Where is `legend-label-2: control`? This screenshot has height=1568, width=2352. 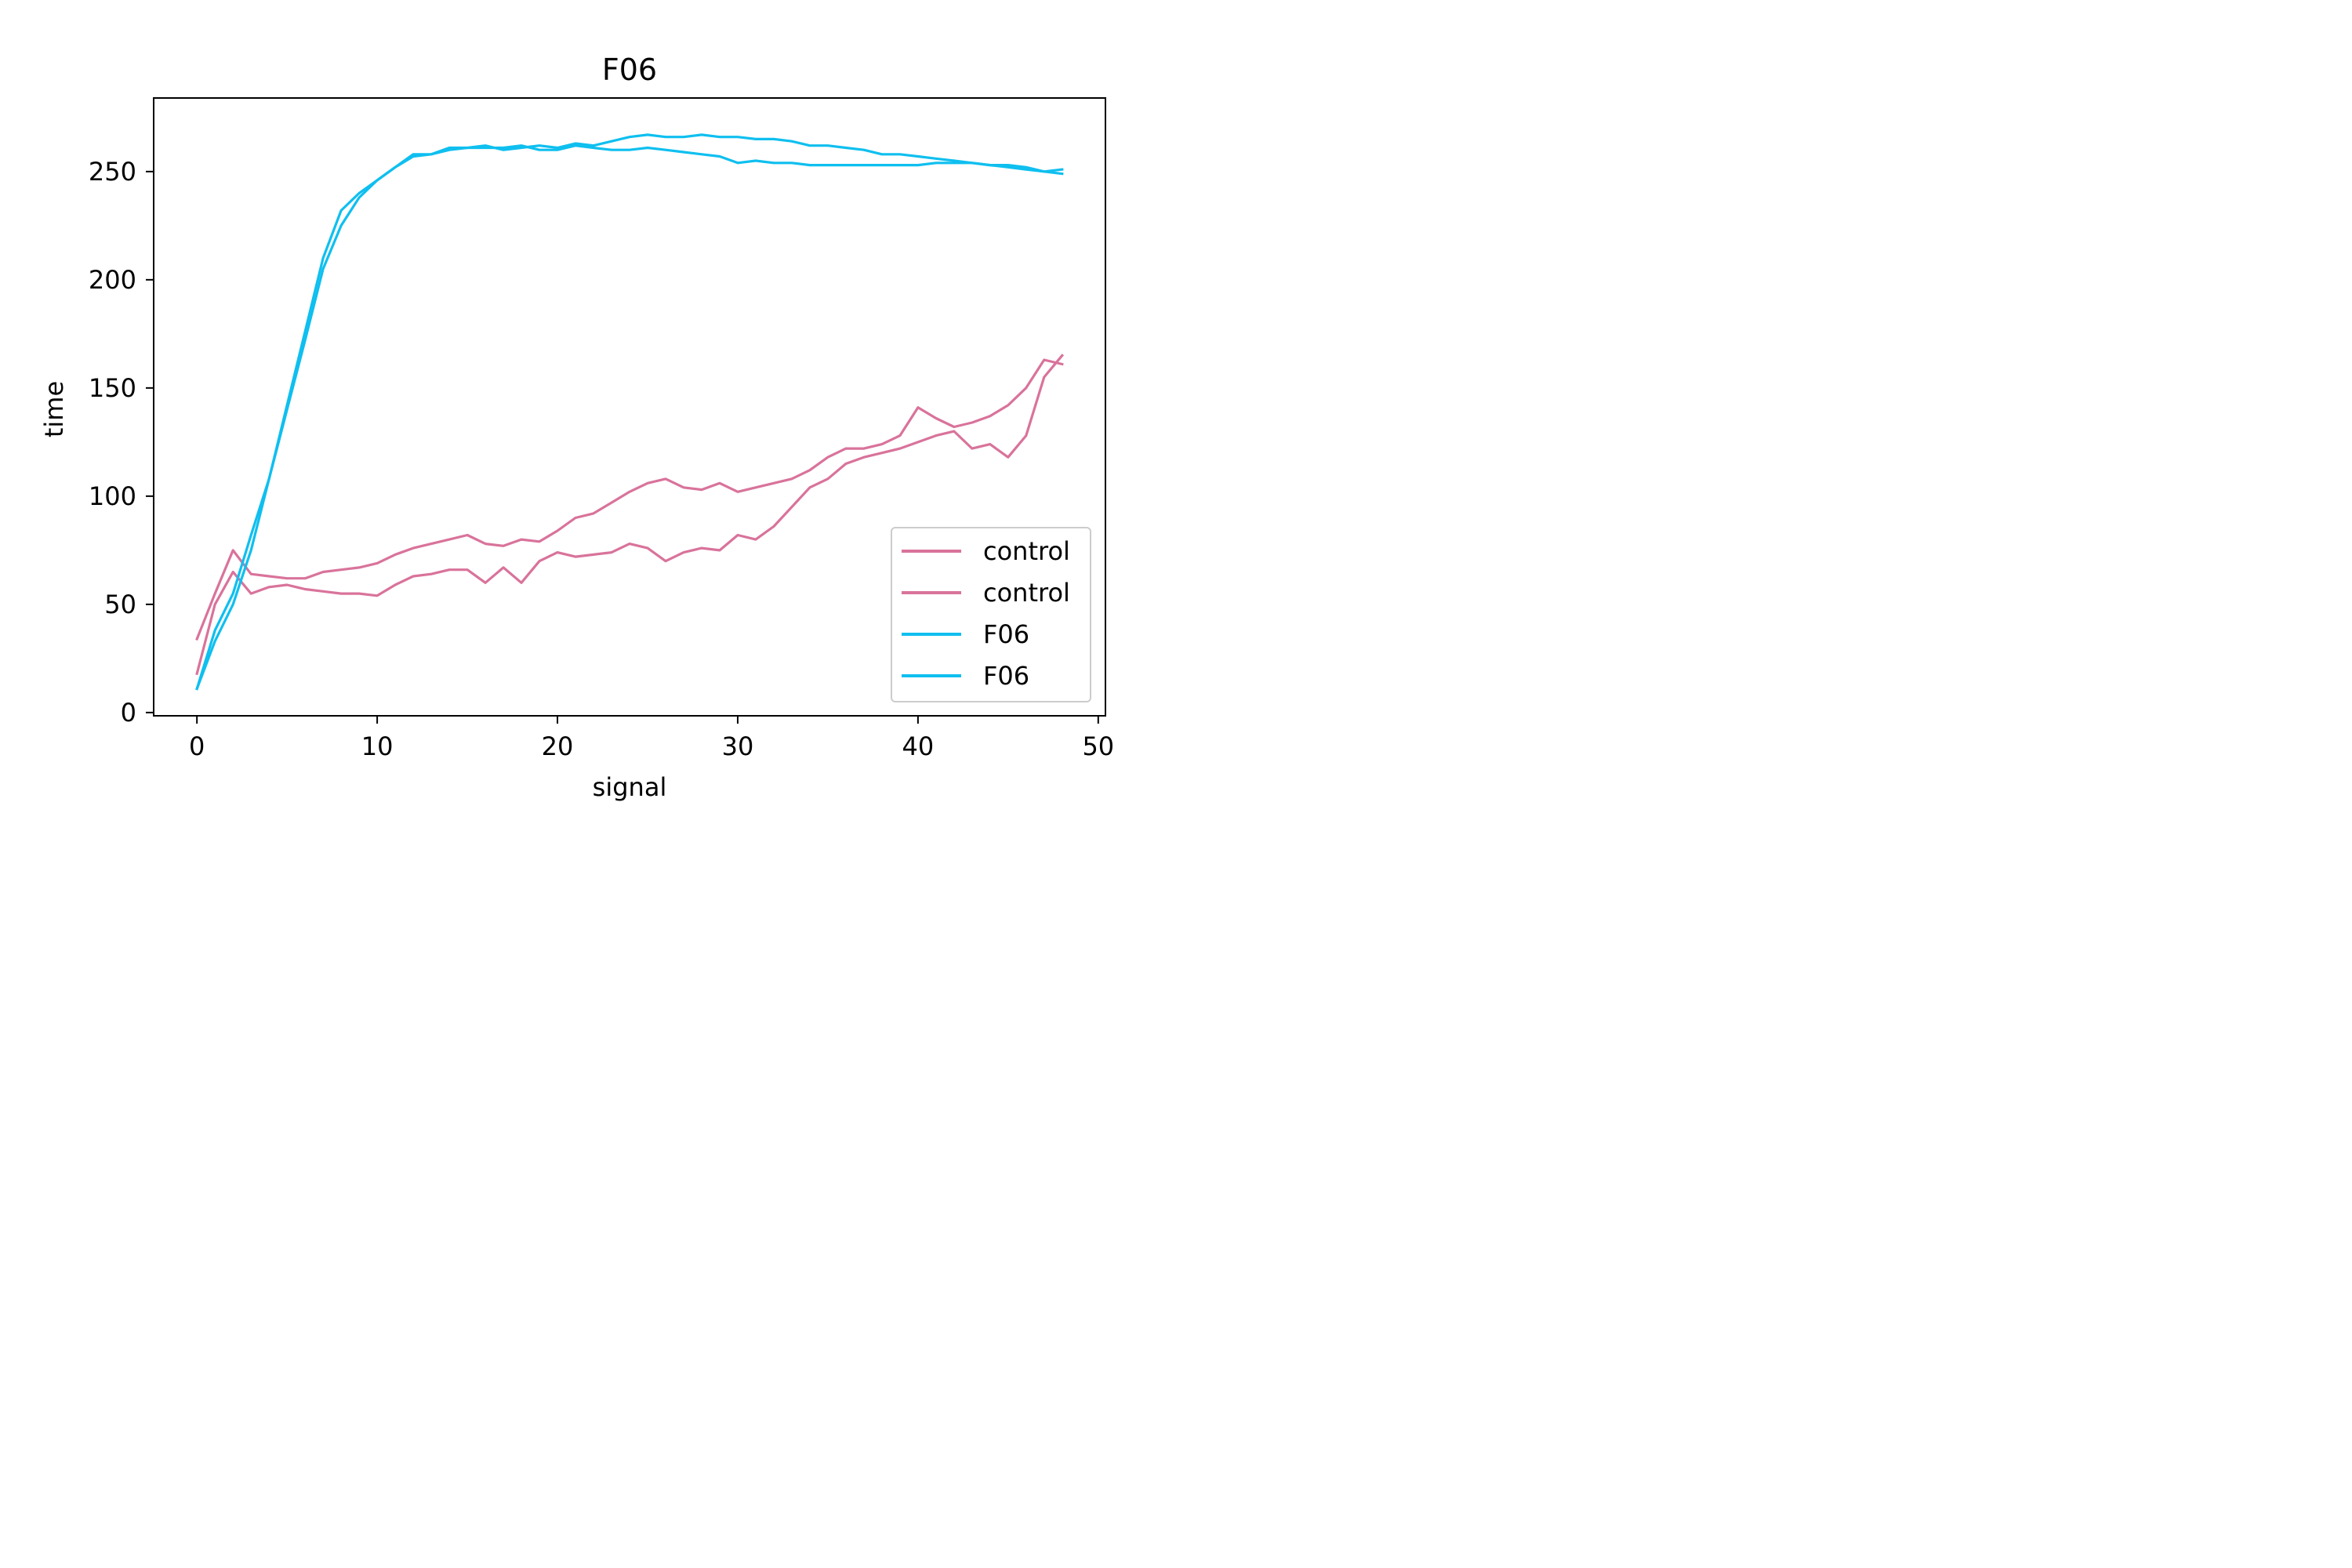 legend-label-2: control is located at coordinates (1026, 593).